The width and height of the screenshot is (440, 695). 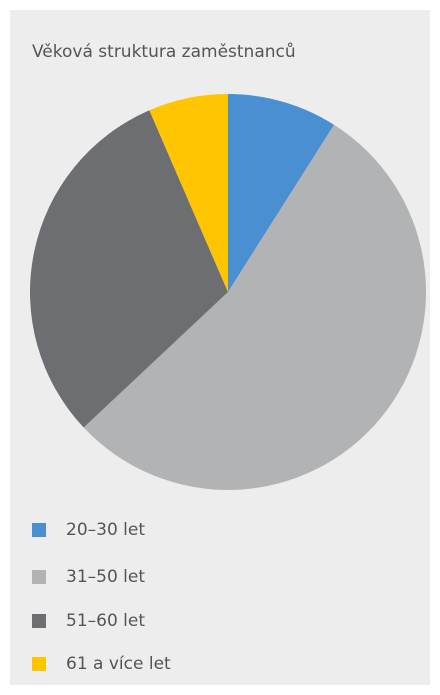 What do you see at coordinates (105, 530) in the screenshot?
I see `legend-label: 20–30 let` at bounding box center [105, 530].